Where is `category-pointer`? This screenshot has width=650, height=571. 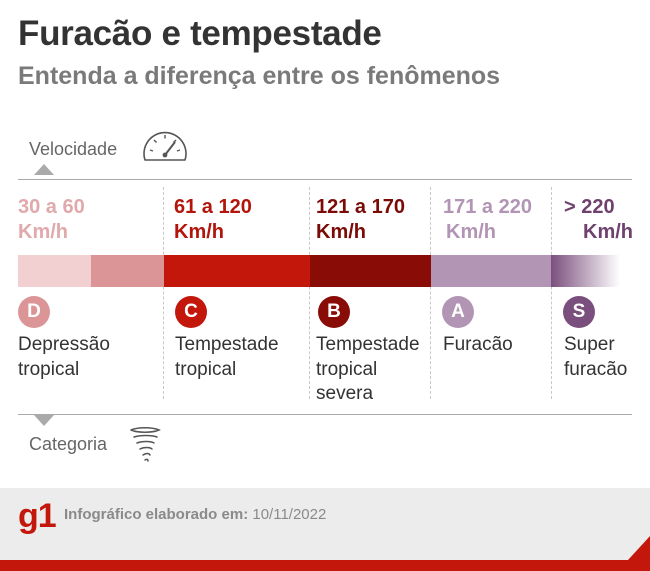 category-pointer is located at coordinates (44, 420).